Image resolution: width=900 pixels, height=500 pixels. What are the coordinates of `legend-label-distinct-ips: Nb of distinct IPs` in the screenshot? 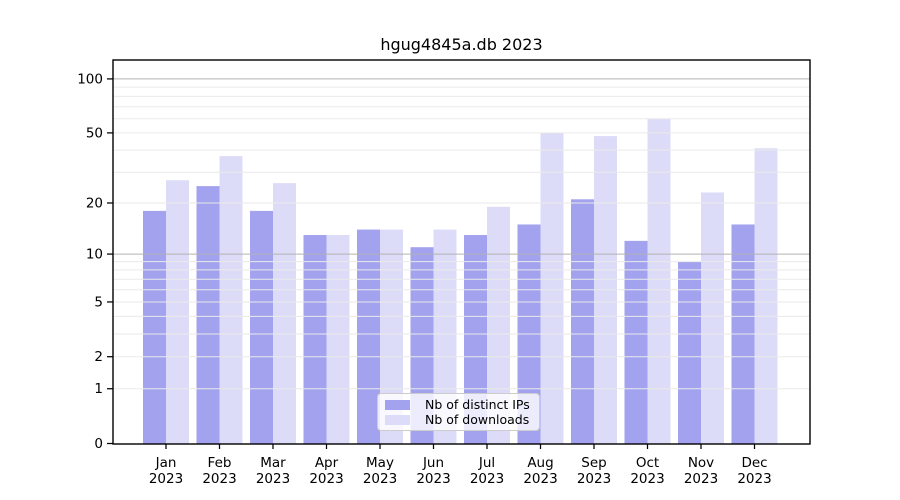 It's located at (477, 404).